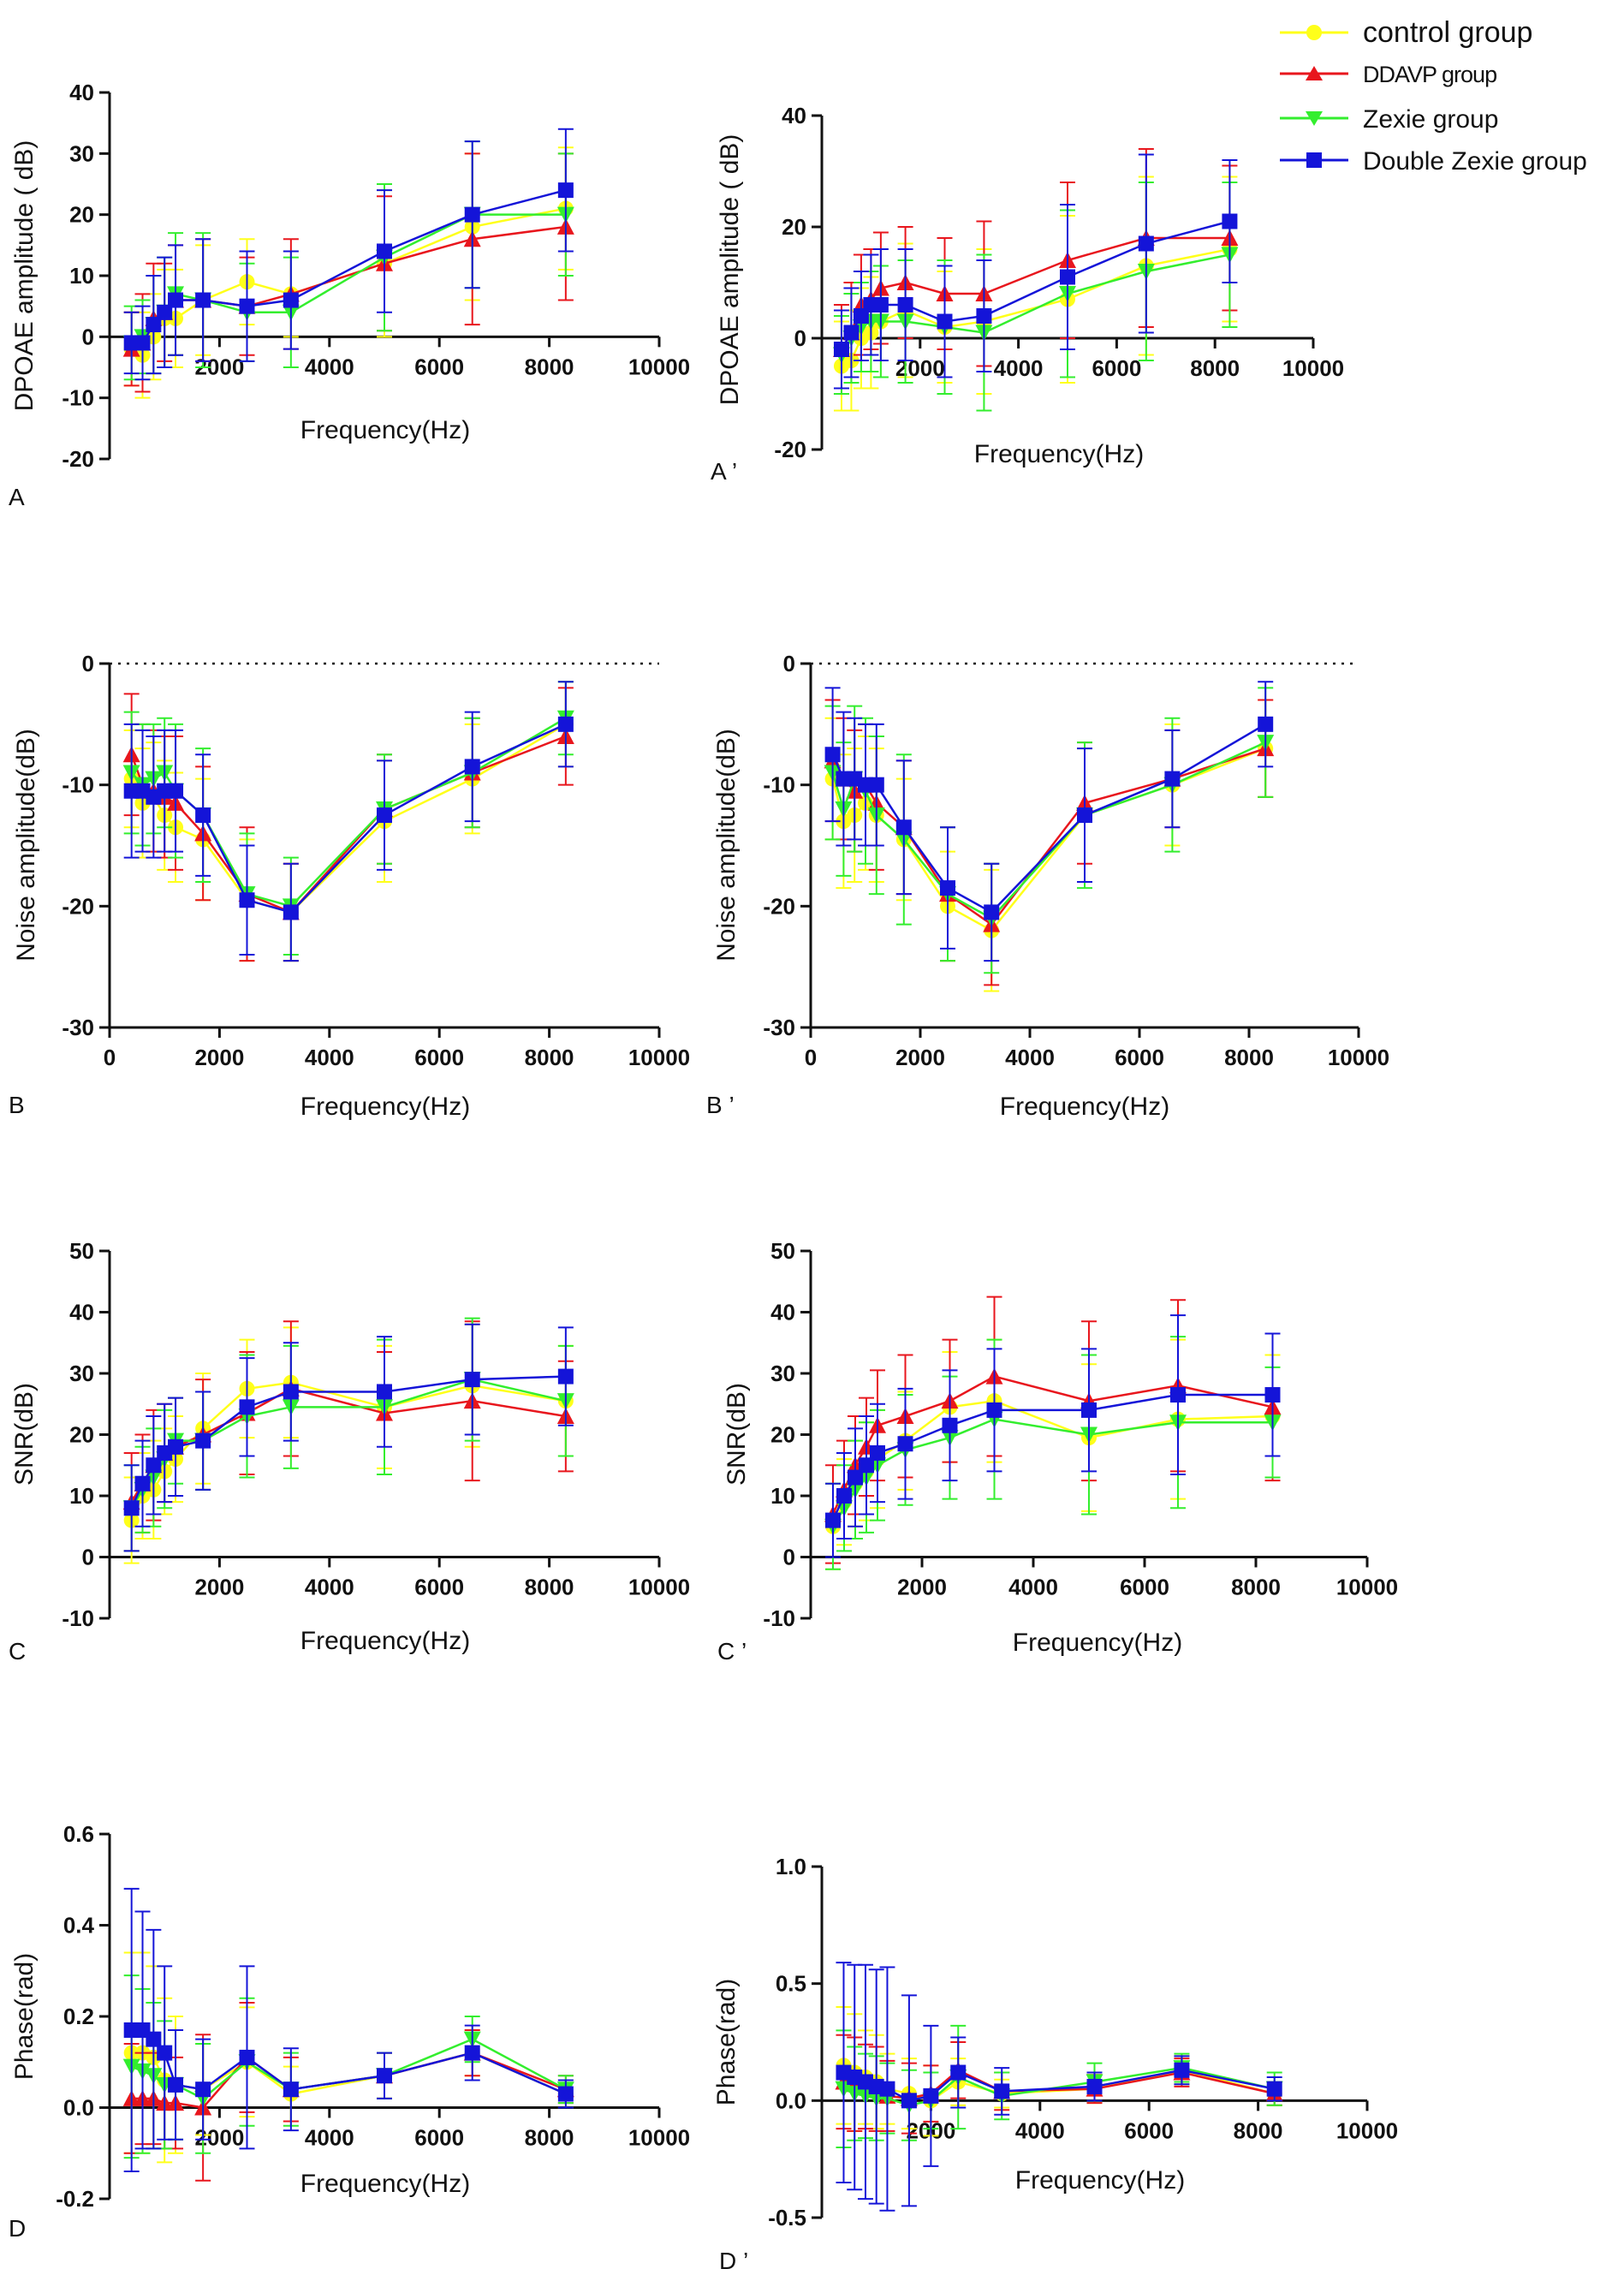  Describe the element at coordinates (17, 497) in the screenshot. I see `panel-label: A` at that location.